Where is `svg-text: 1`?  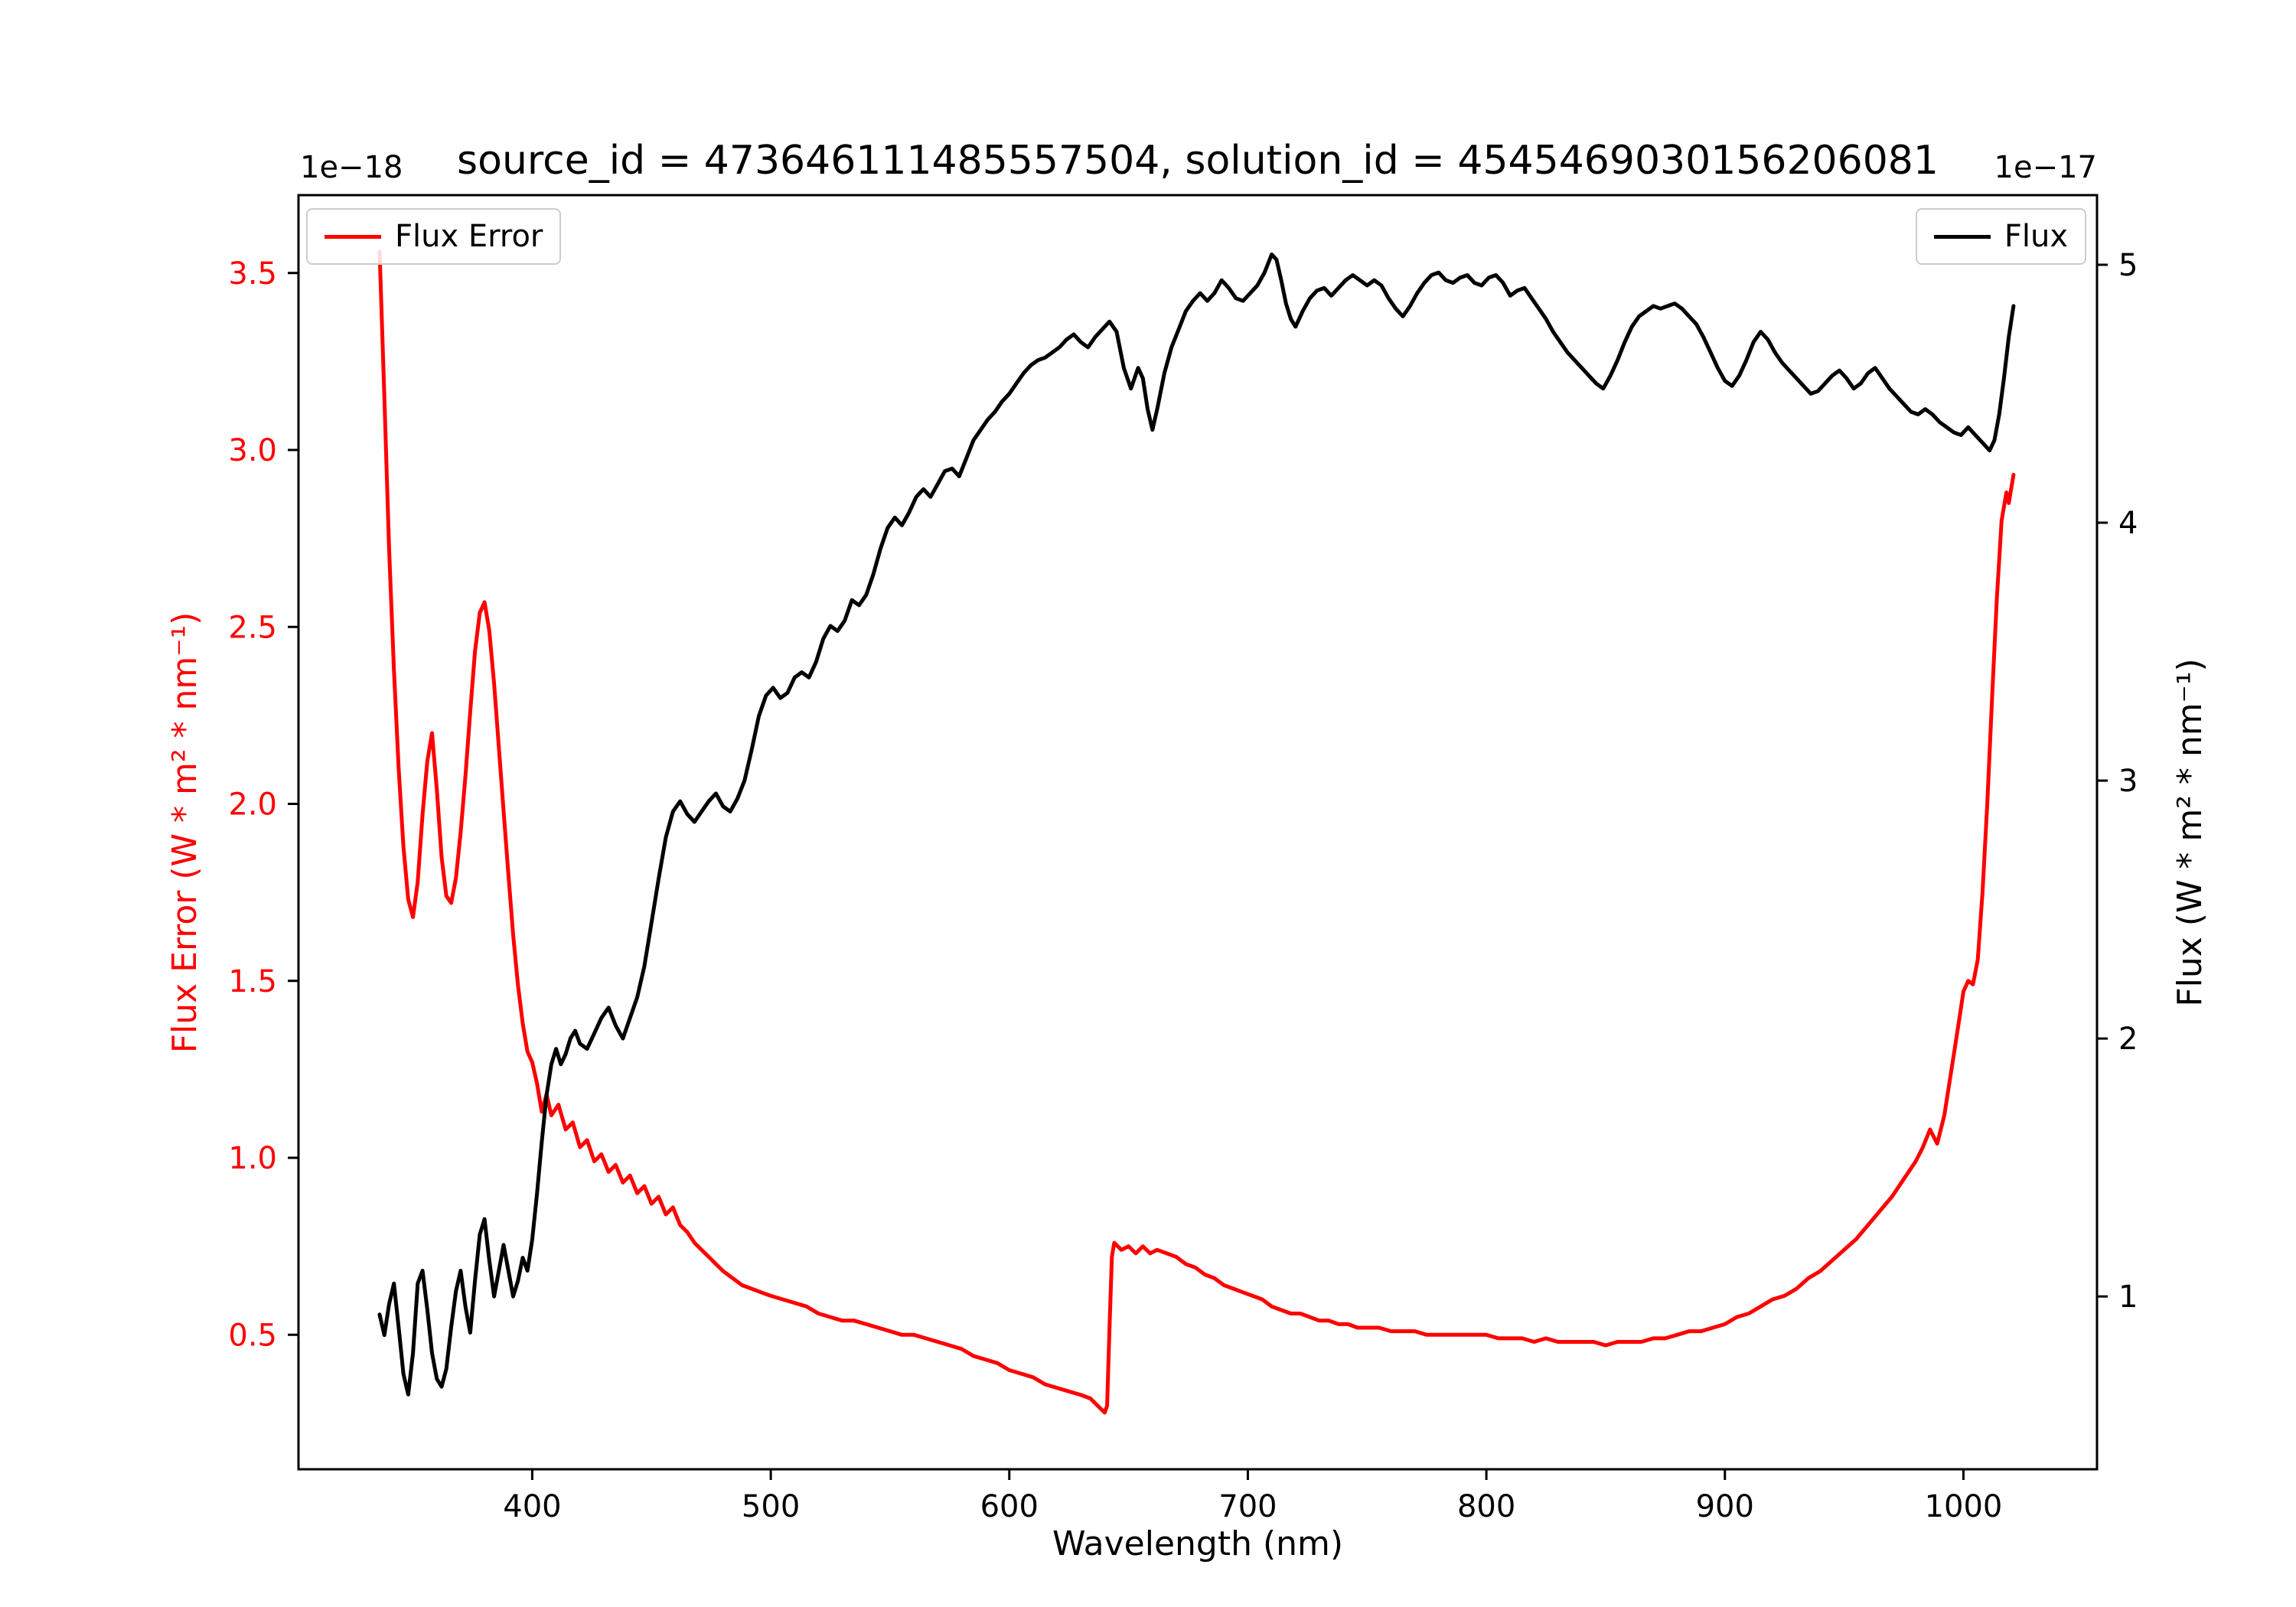
svg-text: 1 is located at coordinates (2128, 1297).